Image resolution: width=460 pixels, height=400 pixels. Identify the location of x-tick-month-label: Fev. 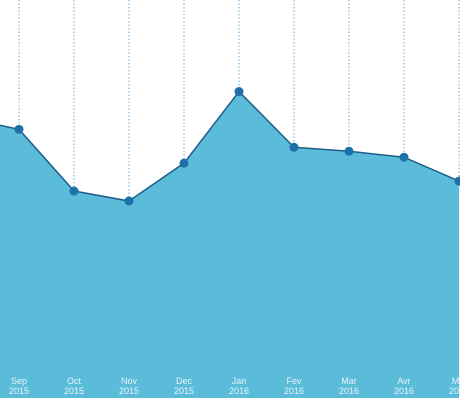
(294, 381).